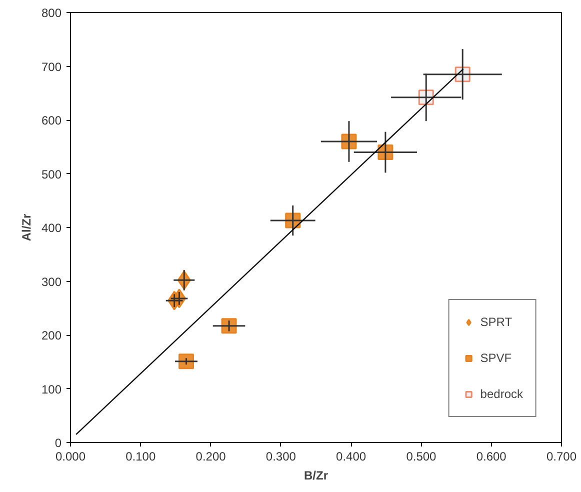 This screenshot has height=492, width=581. What do you see at coordinates (26, 228) in the screenshot?
I see `y-axis-title: Al/Zr` at bounding box center [26, 228].